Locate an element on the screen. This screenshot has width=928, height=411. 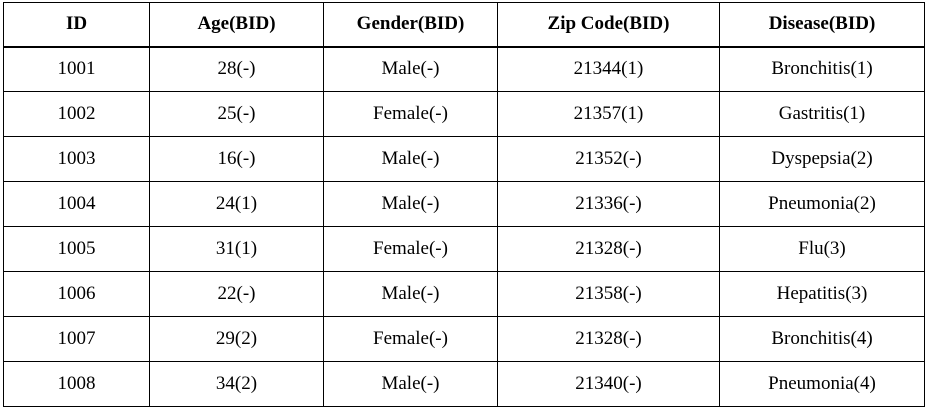
cell-disease: Flu(3) is located at coordinates (822, 249).